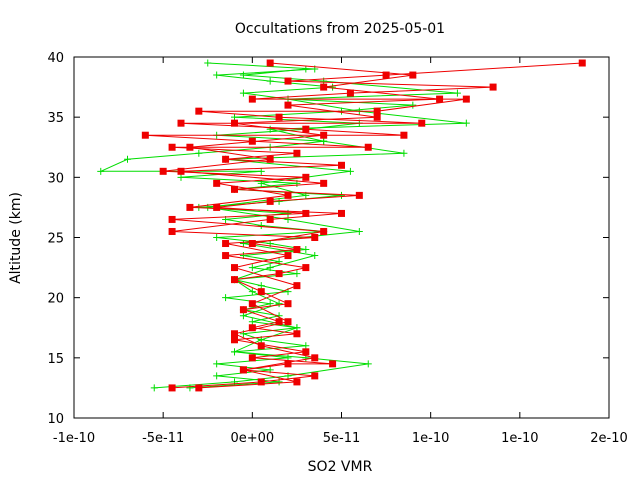 The height and width of the screenshot is (480, 640). Describe the element at coordinates (252, 438) in the screenshot. I see `x-tick-label: 0e+00` at that location.